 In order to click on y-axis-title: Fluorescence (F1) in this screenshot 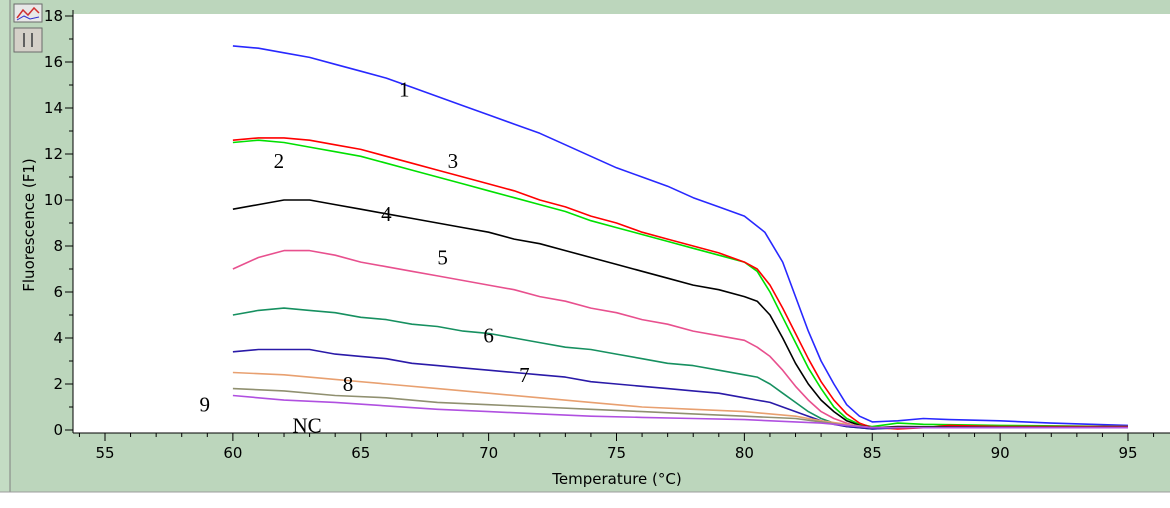, I will do `click(29, 224)`.